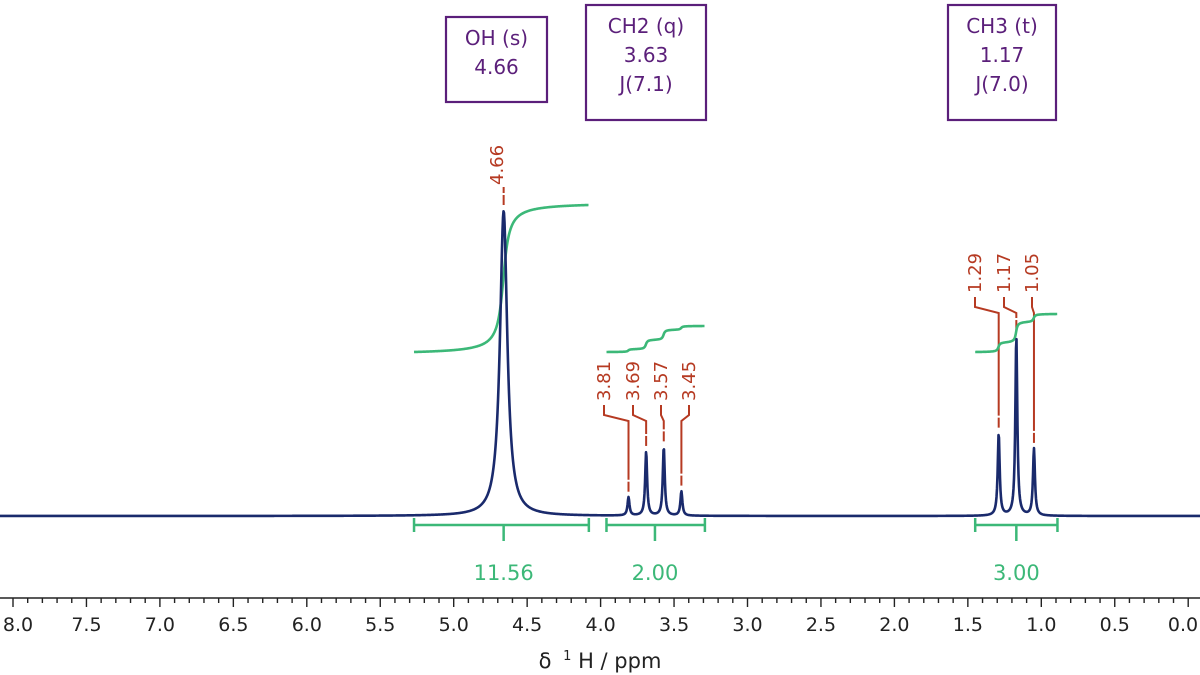 Image resolution: width=1200 pixels, height=675 pixels. What do you see at coordinates (1002, 26) in the screenshot?
I see `annotation-line: CH3 (t)` at bounding box center [1002, 26].